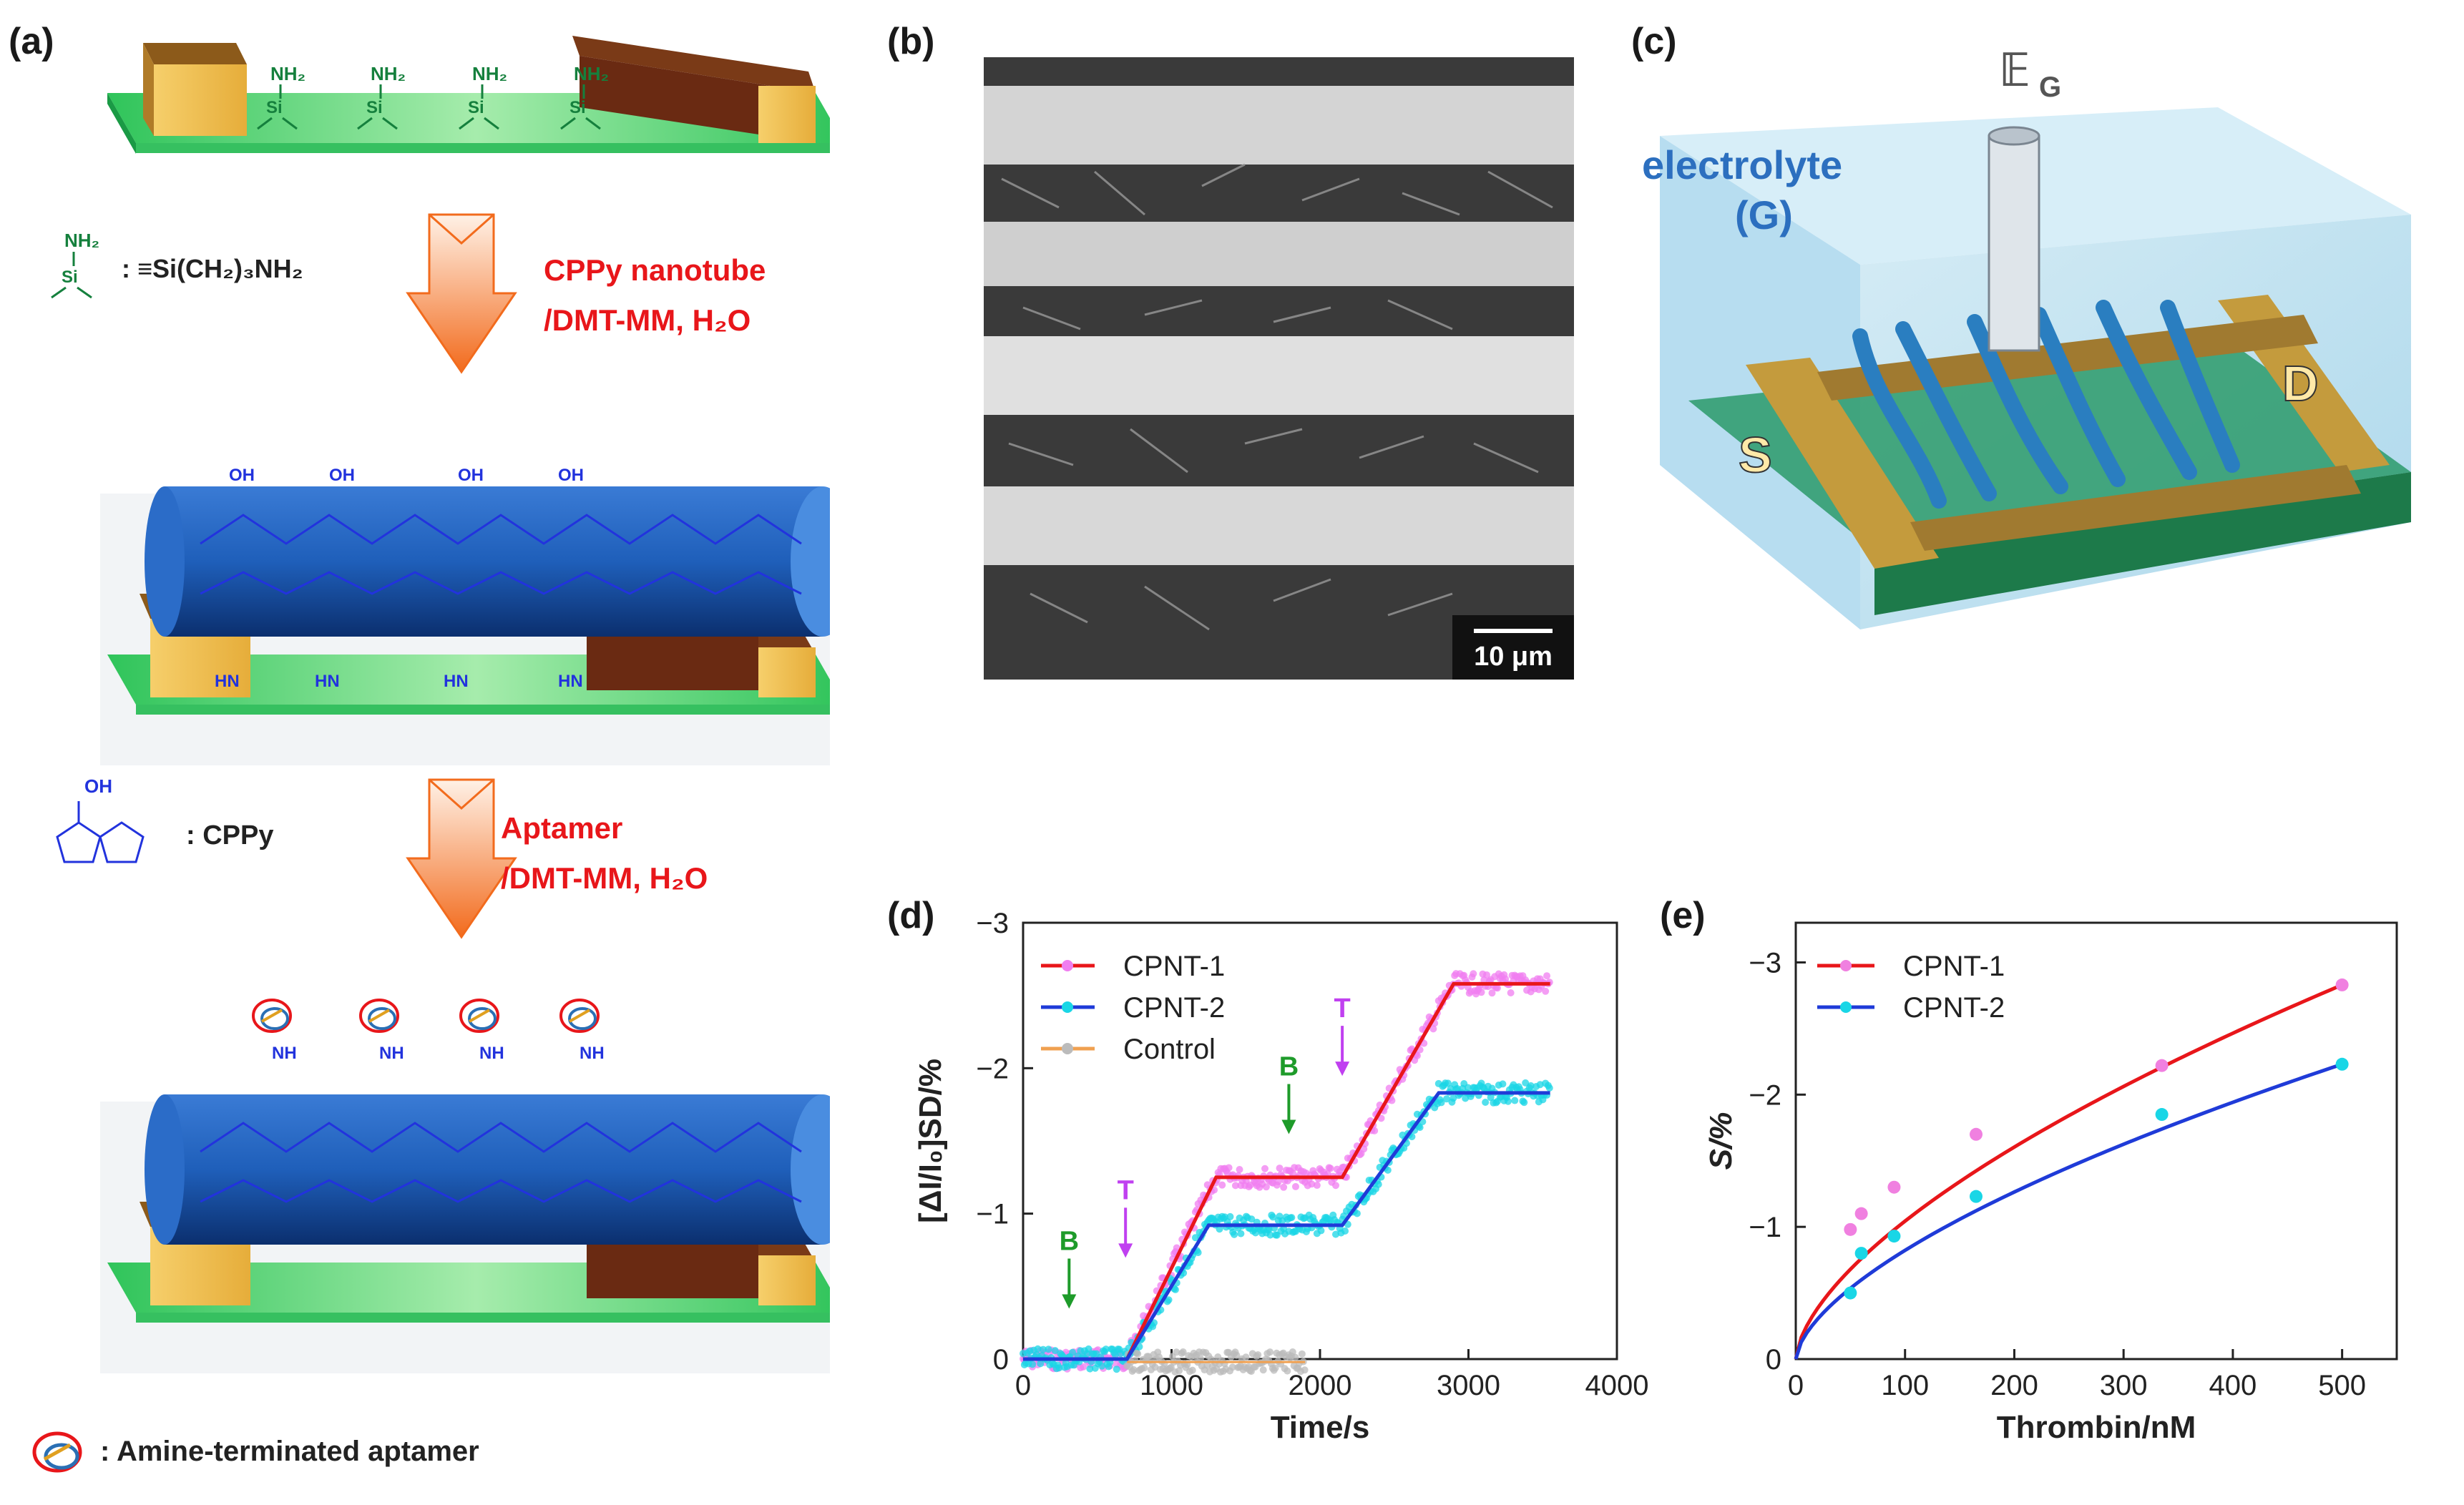  I want to click on y-tick-label-e: −3, so click(1765, 963).